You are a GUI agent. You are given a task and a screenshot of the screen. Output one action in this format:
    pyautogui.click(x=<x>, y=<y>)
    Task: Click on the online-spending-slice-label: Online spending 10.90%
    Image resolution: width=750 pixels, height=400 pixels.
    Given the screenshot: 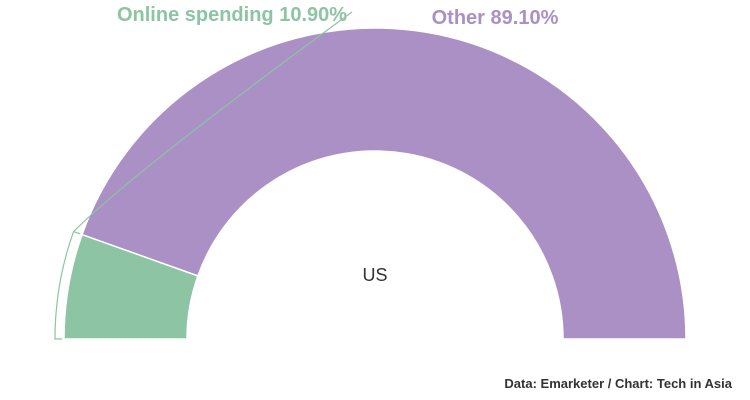 What is the action you would take?
    pyautogui.click(x=232, y=15)
    